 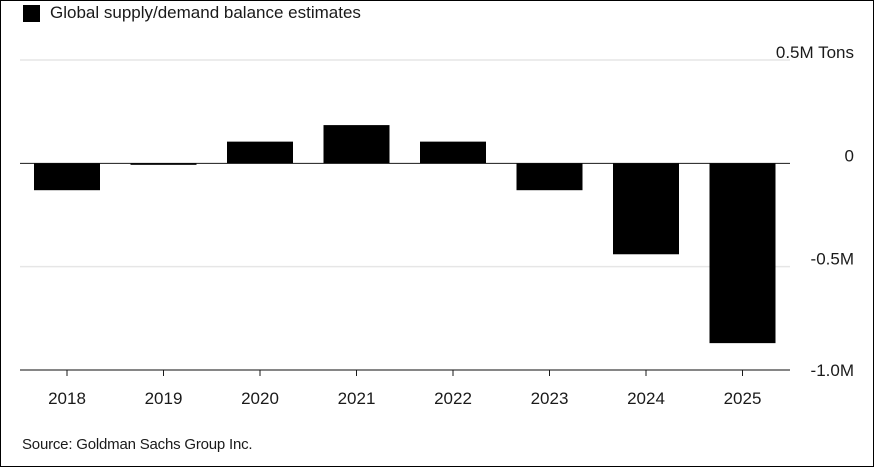 What do you see at coordinates (163, 164) in the screenshot?
I see `bar-2019` at bounding box center [163, 164].